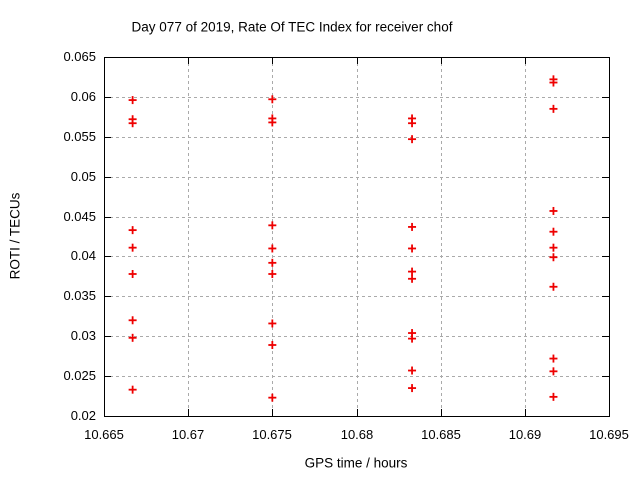 This screenshot has height=480, width=640. What do you see at coordinates (441, 434) in the screenshot?
I see `x-tick-label: 10.685` at bounding box center [441, 434].